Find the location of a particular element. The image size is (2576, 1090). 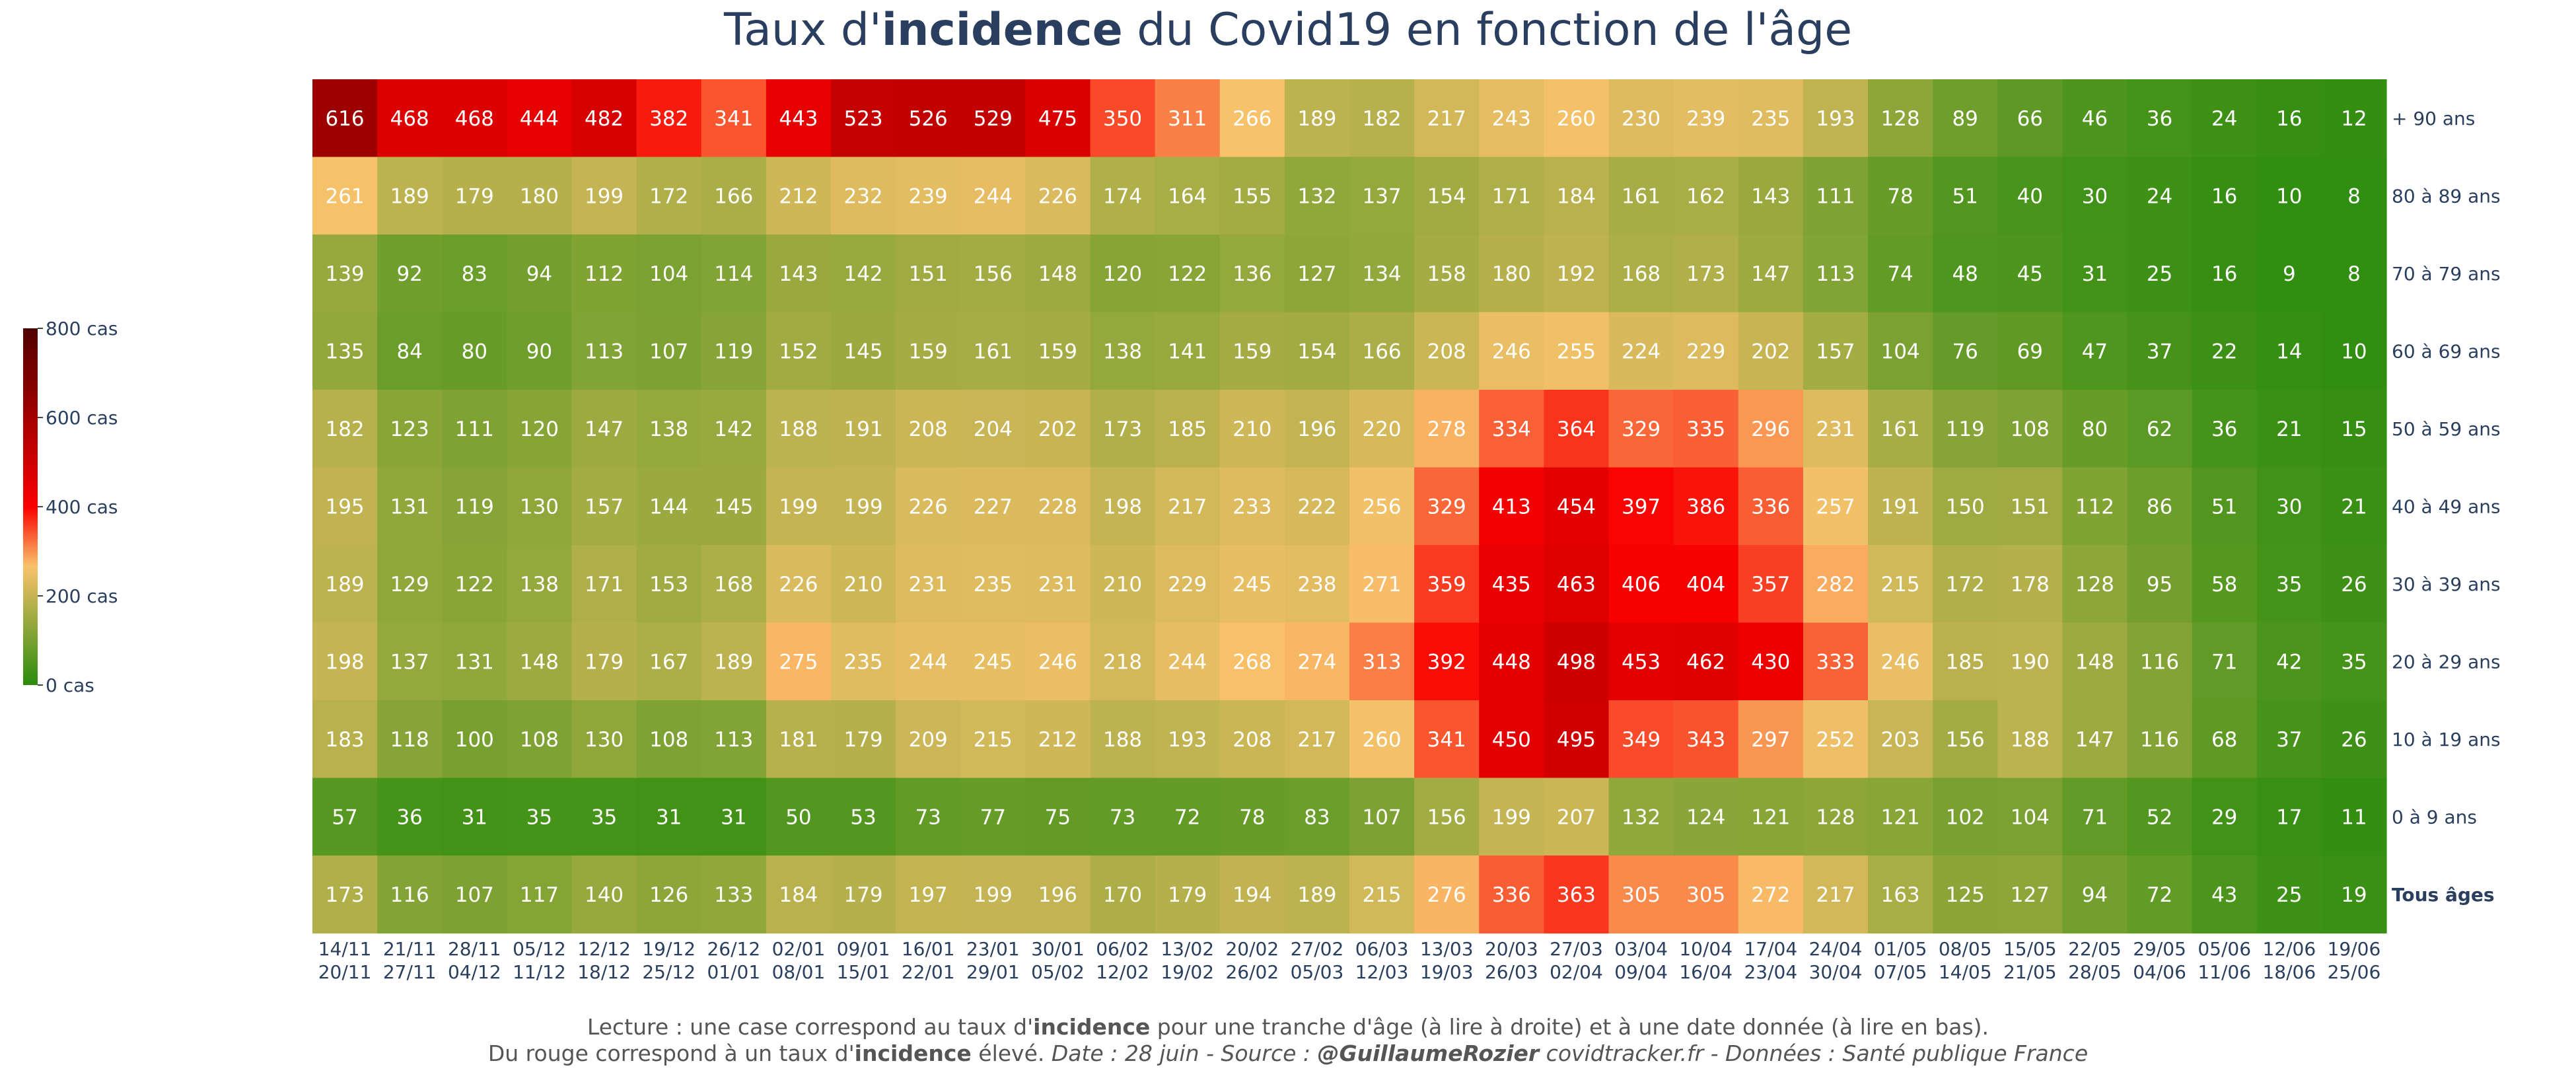

cell-value-label: 117 is located at coordinates (540, 895).